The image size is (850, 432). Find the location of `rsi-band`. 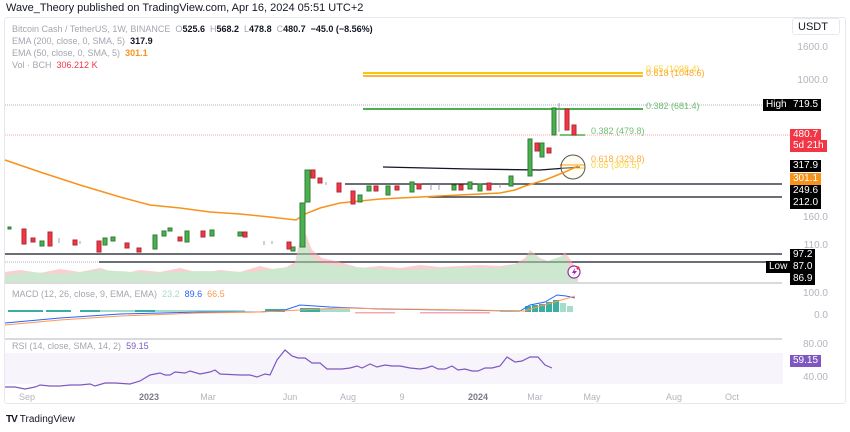

rsi-band is located at coordinates (394, 368).